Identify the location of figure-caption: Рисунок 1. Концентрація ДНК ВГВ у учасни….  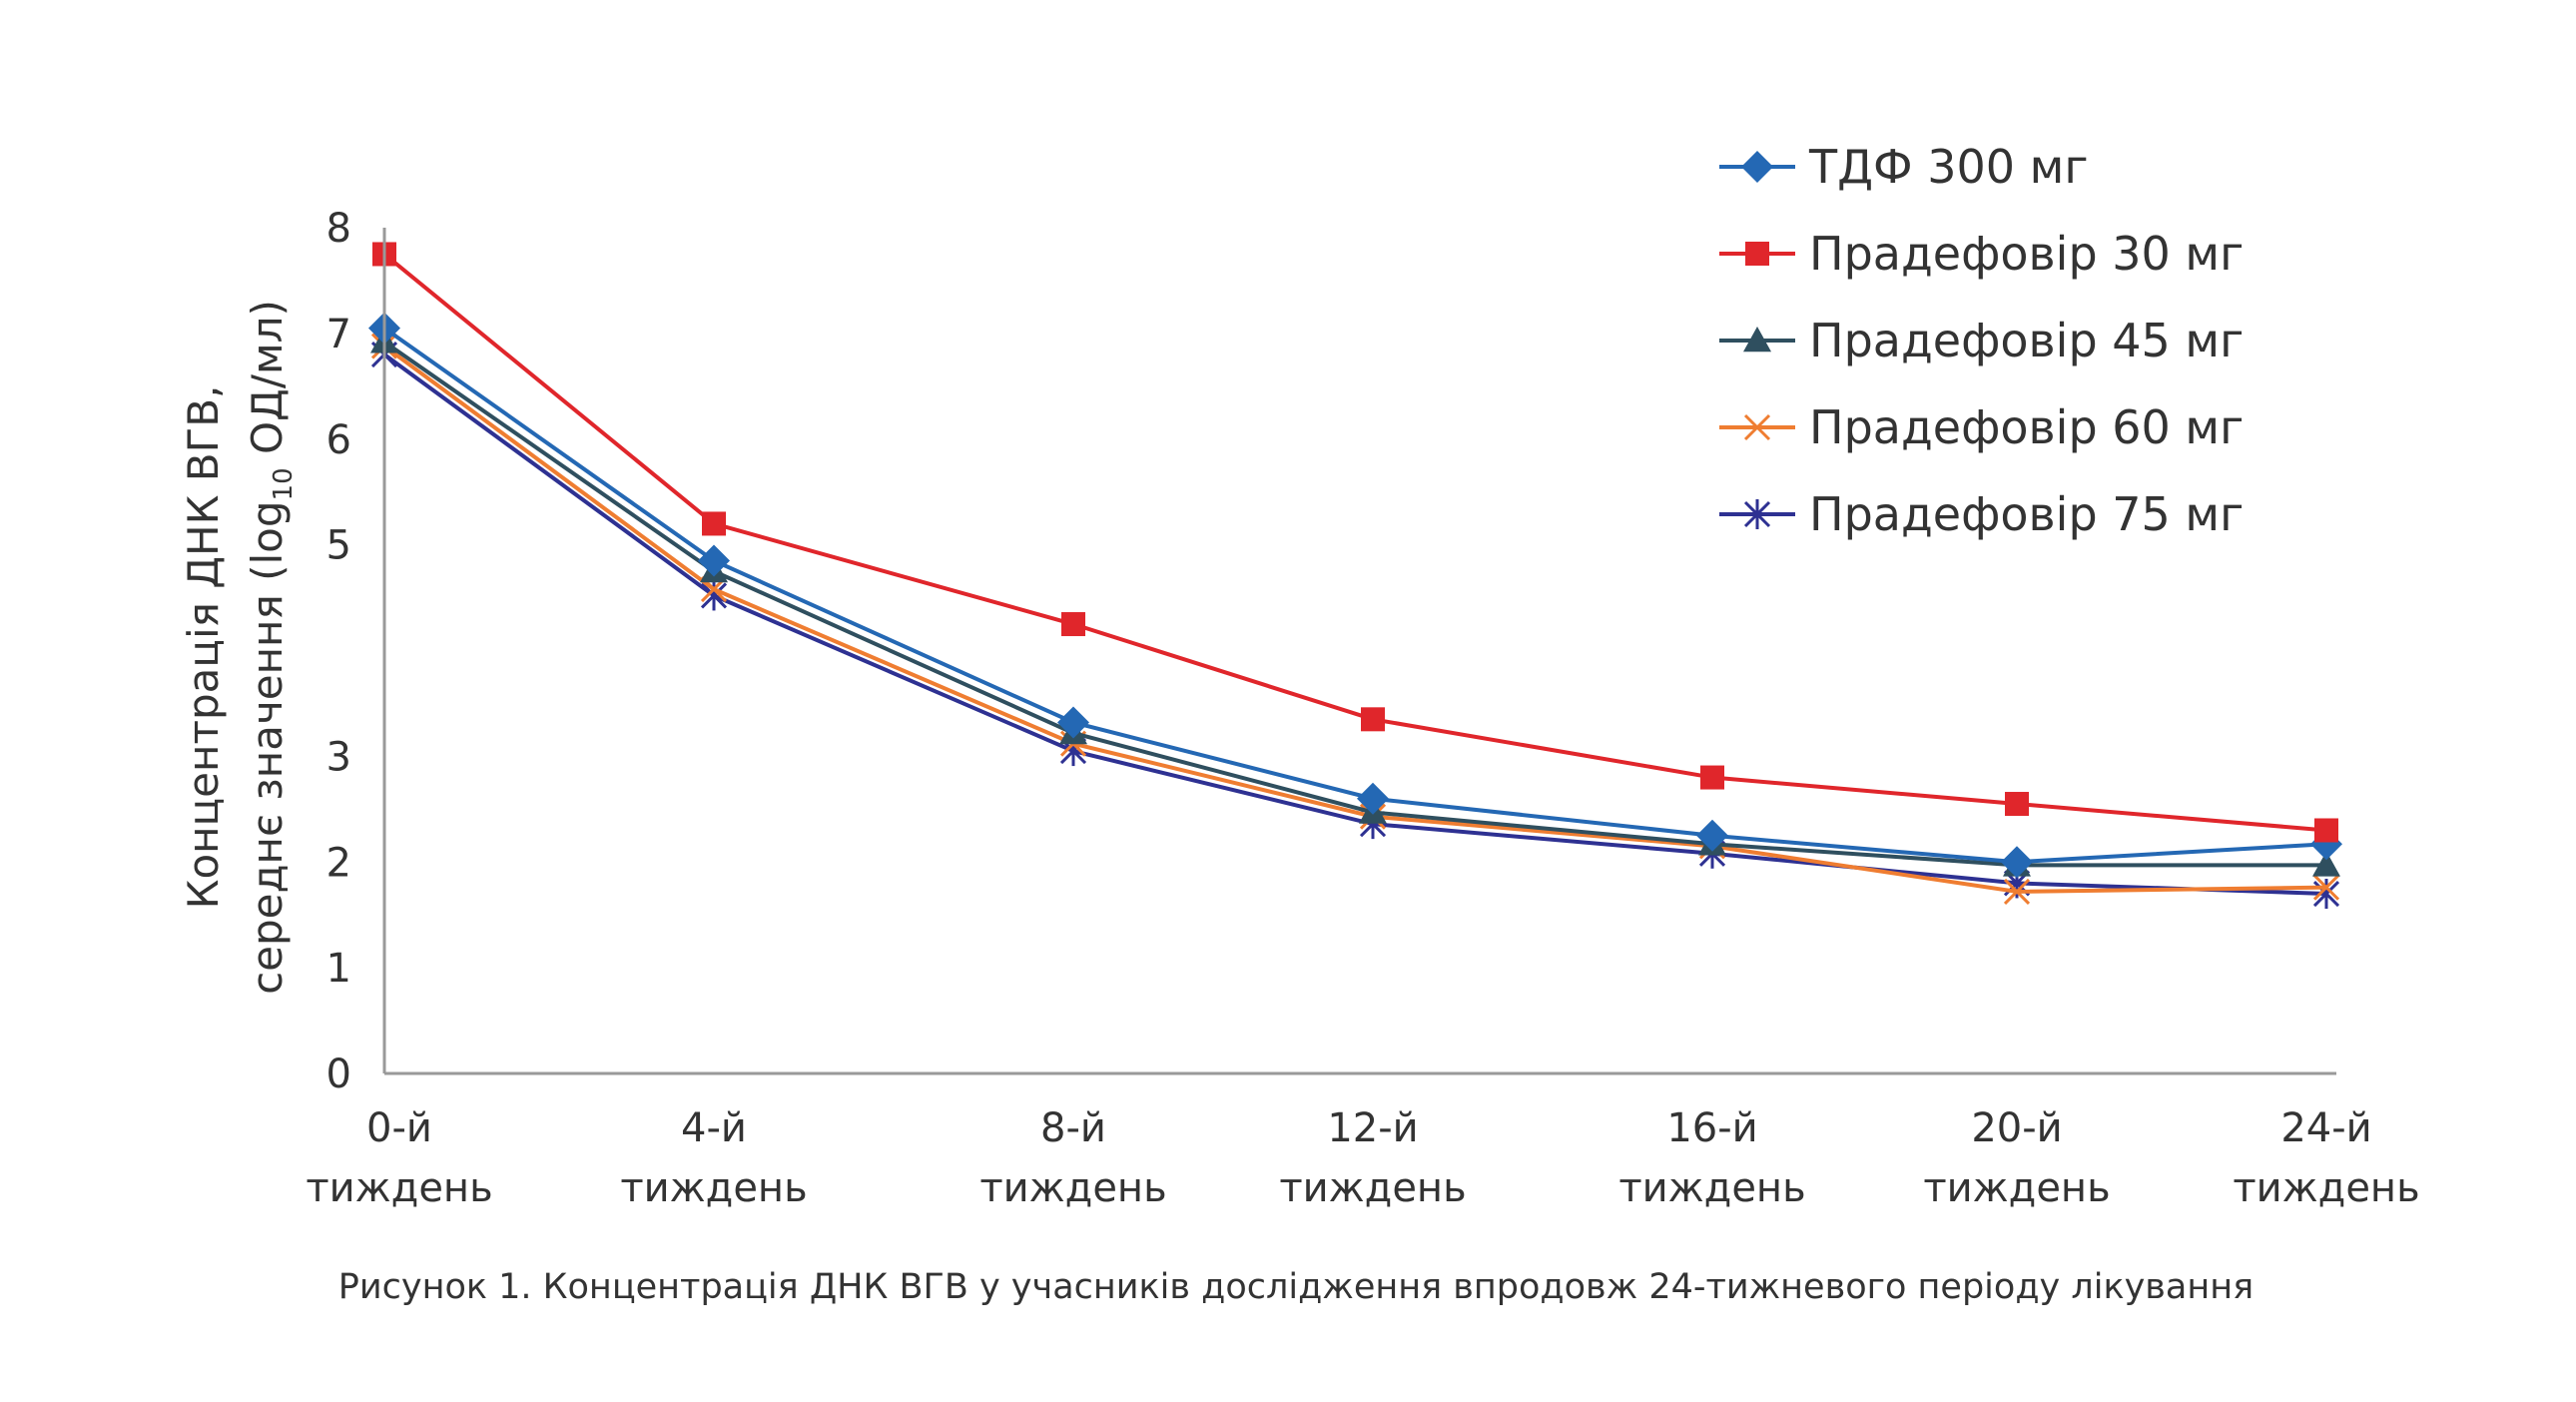
(1296, 1287).